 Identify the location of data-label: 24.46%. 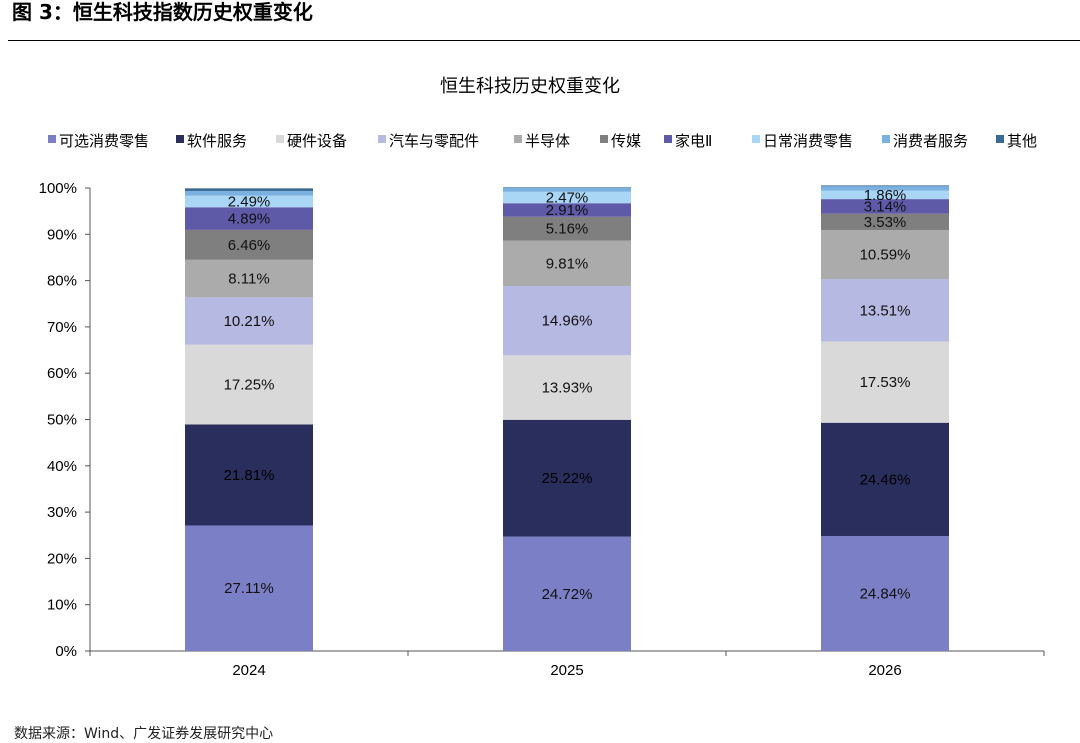
(885, 479).